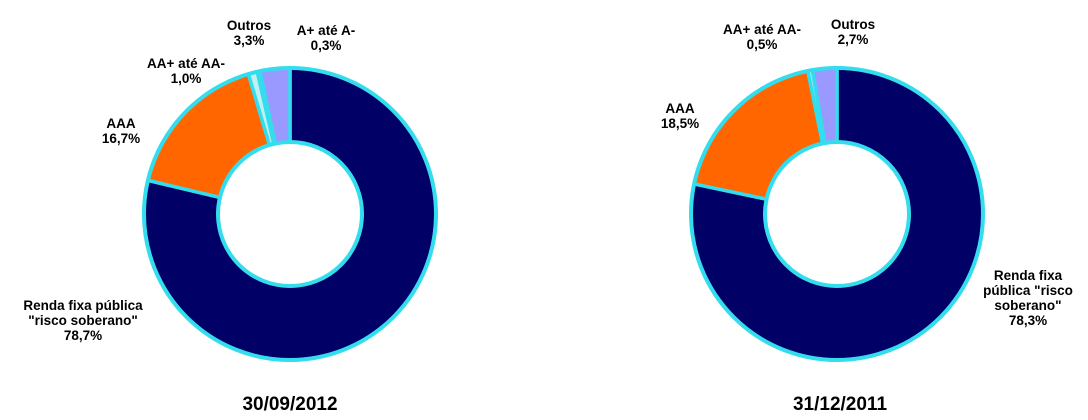  Describe the element at coordinates (186, 71) in the screenshot. I see `label-aa-2012: AA+ até AA- 1,0%` at that location.